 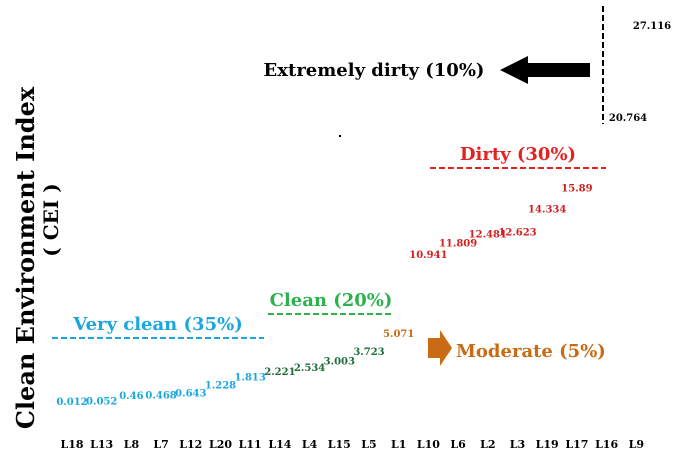 What do you see at coordinates (636, 444) in the screenshot?
I see `x-tick-label: L9` at bounding box center [636, 444].